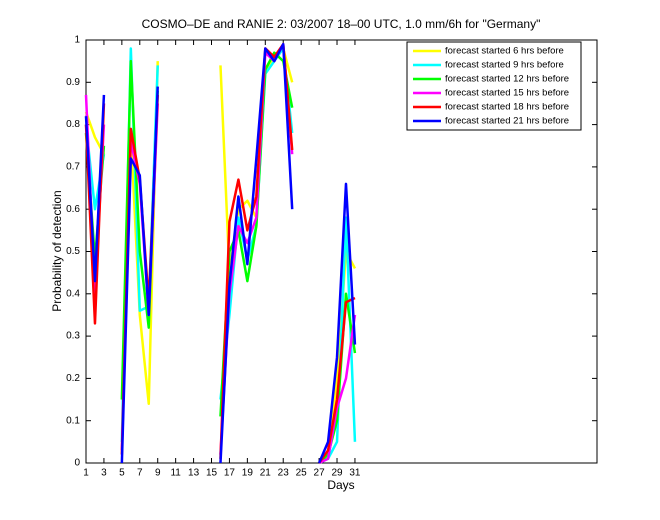 The image size is (660, 520). I want to click on x-tick-label: 15, so click(212, 473).